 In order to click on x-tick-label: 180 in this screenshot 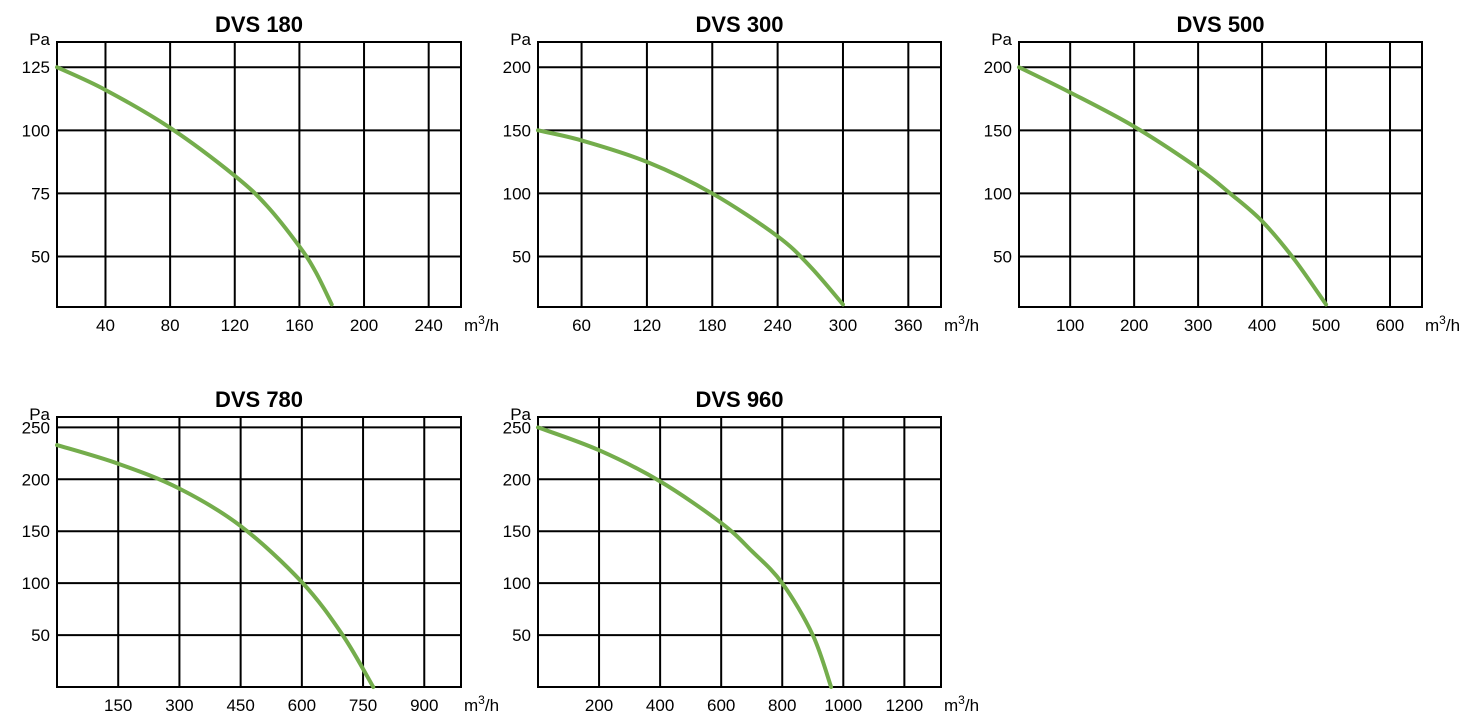, I will do `click(712, 325)`.